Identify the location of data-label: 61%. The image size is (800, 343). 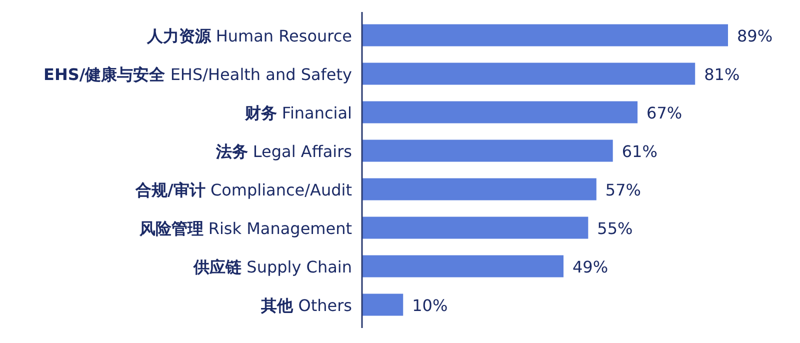
(640, 151).